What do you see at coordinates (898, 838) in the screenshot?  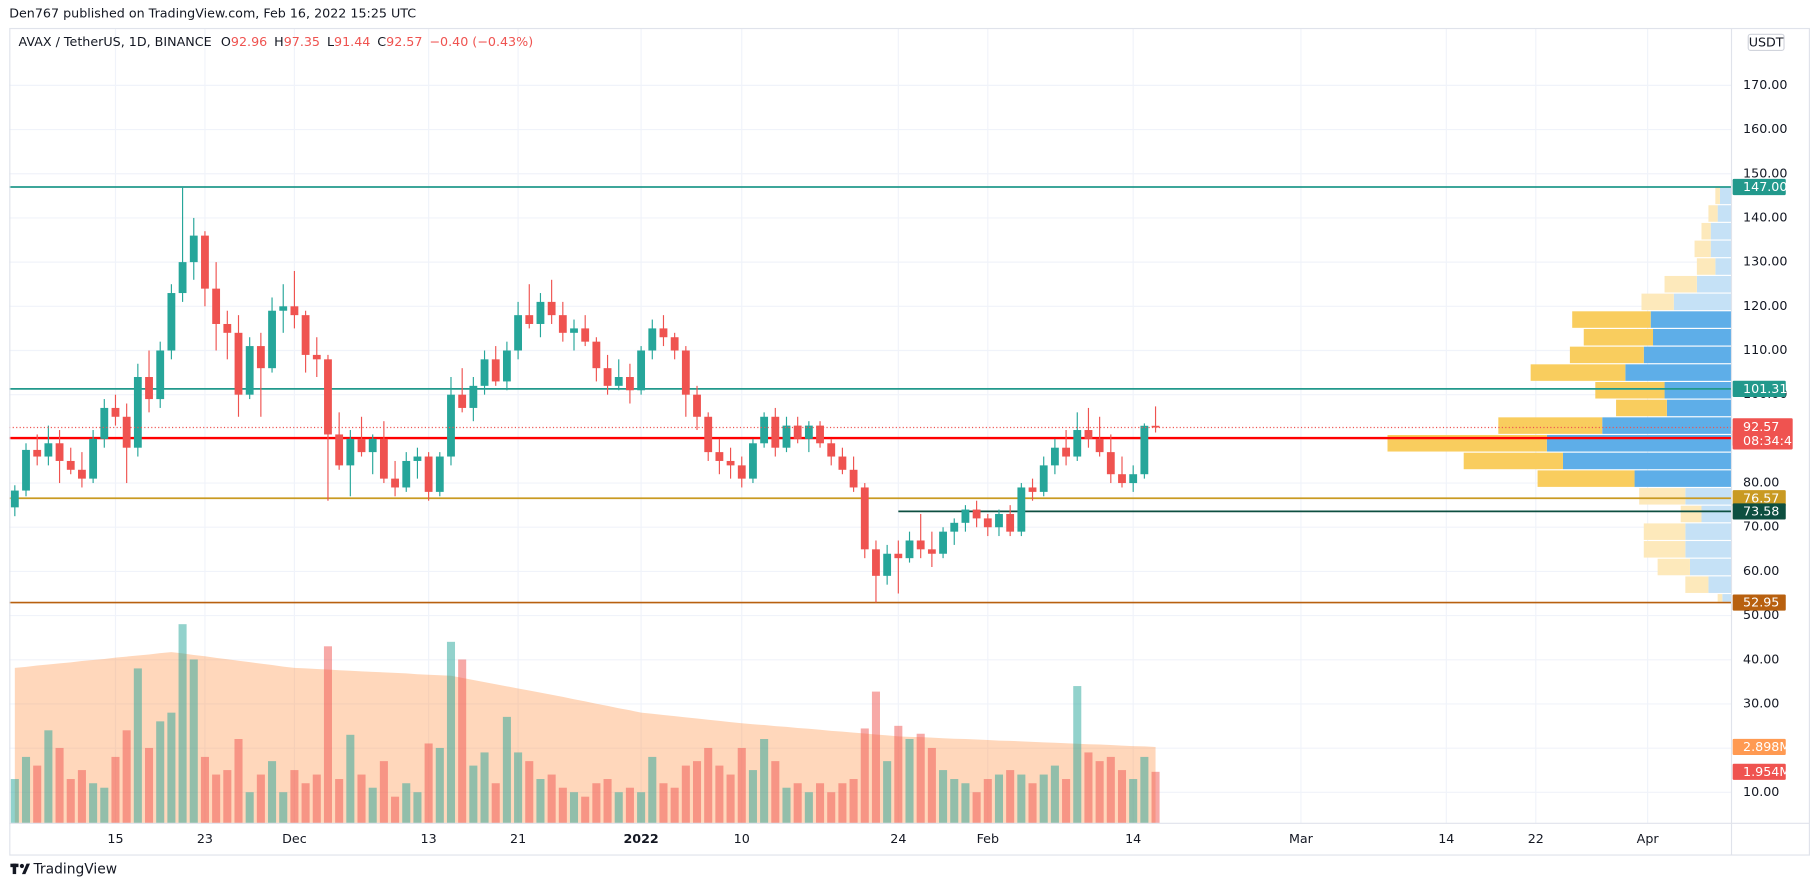 I see `x-tick-label: 24` at bounding box center [898, 838].